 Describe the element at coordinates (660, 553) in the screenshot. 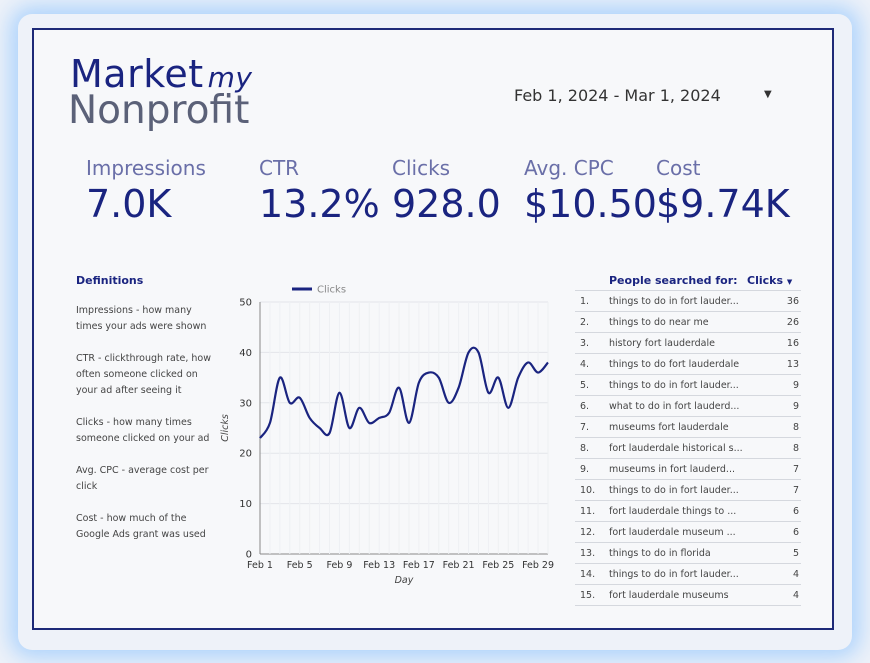

I see `row-query: things to do in florida` at that location.